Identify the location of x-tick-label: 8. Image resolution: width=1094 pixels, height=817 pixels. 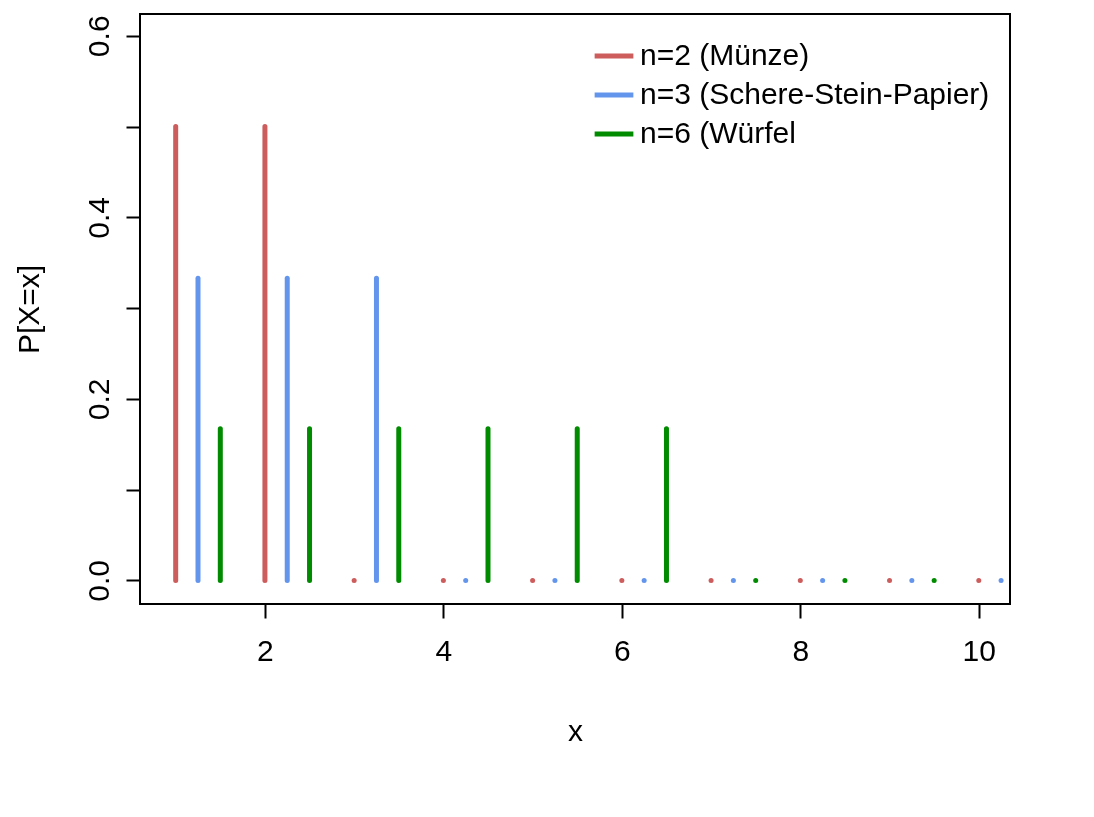
(801, 650).